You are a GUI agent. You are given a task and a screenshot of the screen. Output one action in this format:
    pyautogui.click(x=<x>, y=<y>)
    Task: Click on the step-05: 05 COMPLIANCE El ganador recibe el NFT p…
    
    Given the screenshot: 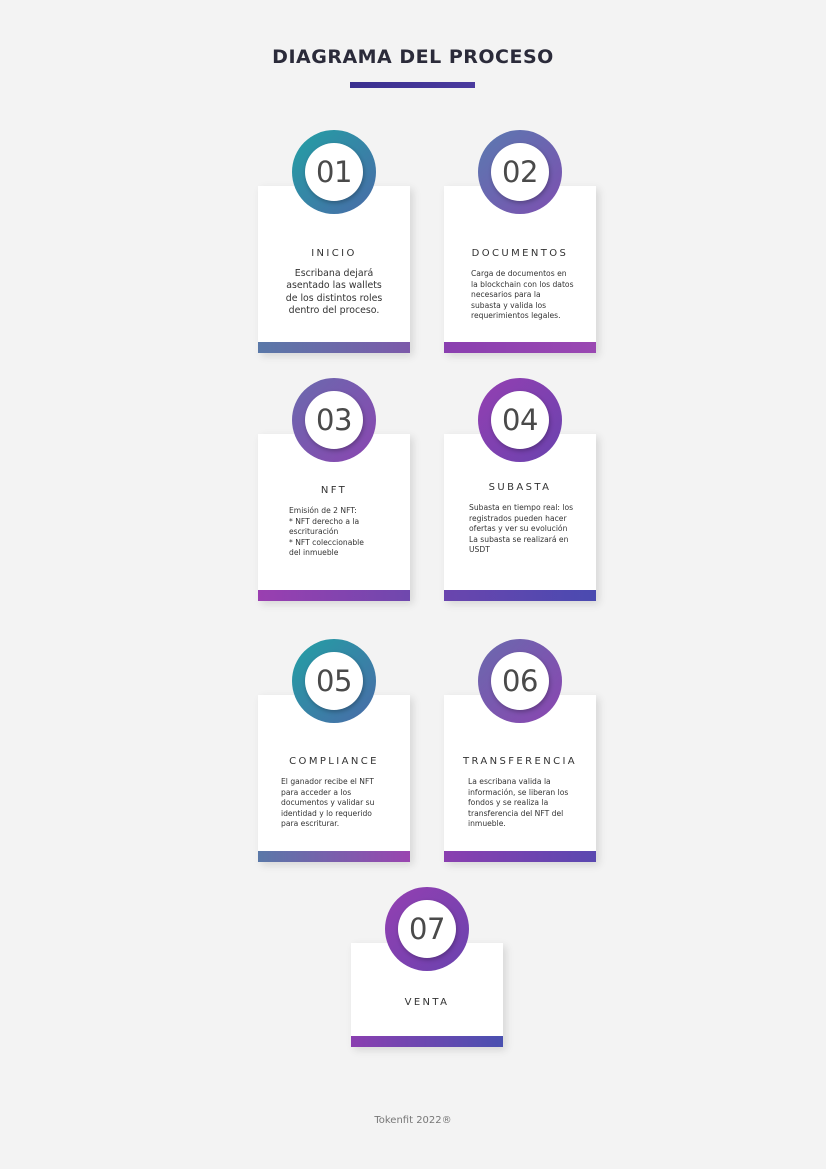 What is the action you would take?
    pyautogui.click(x=334, y=751)
    